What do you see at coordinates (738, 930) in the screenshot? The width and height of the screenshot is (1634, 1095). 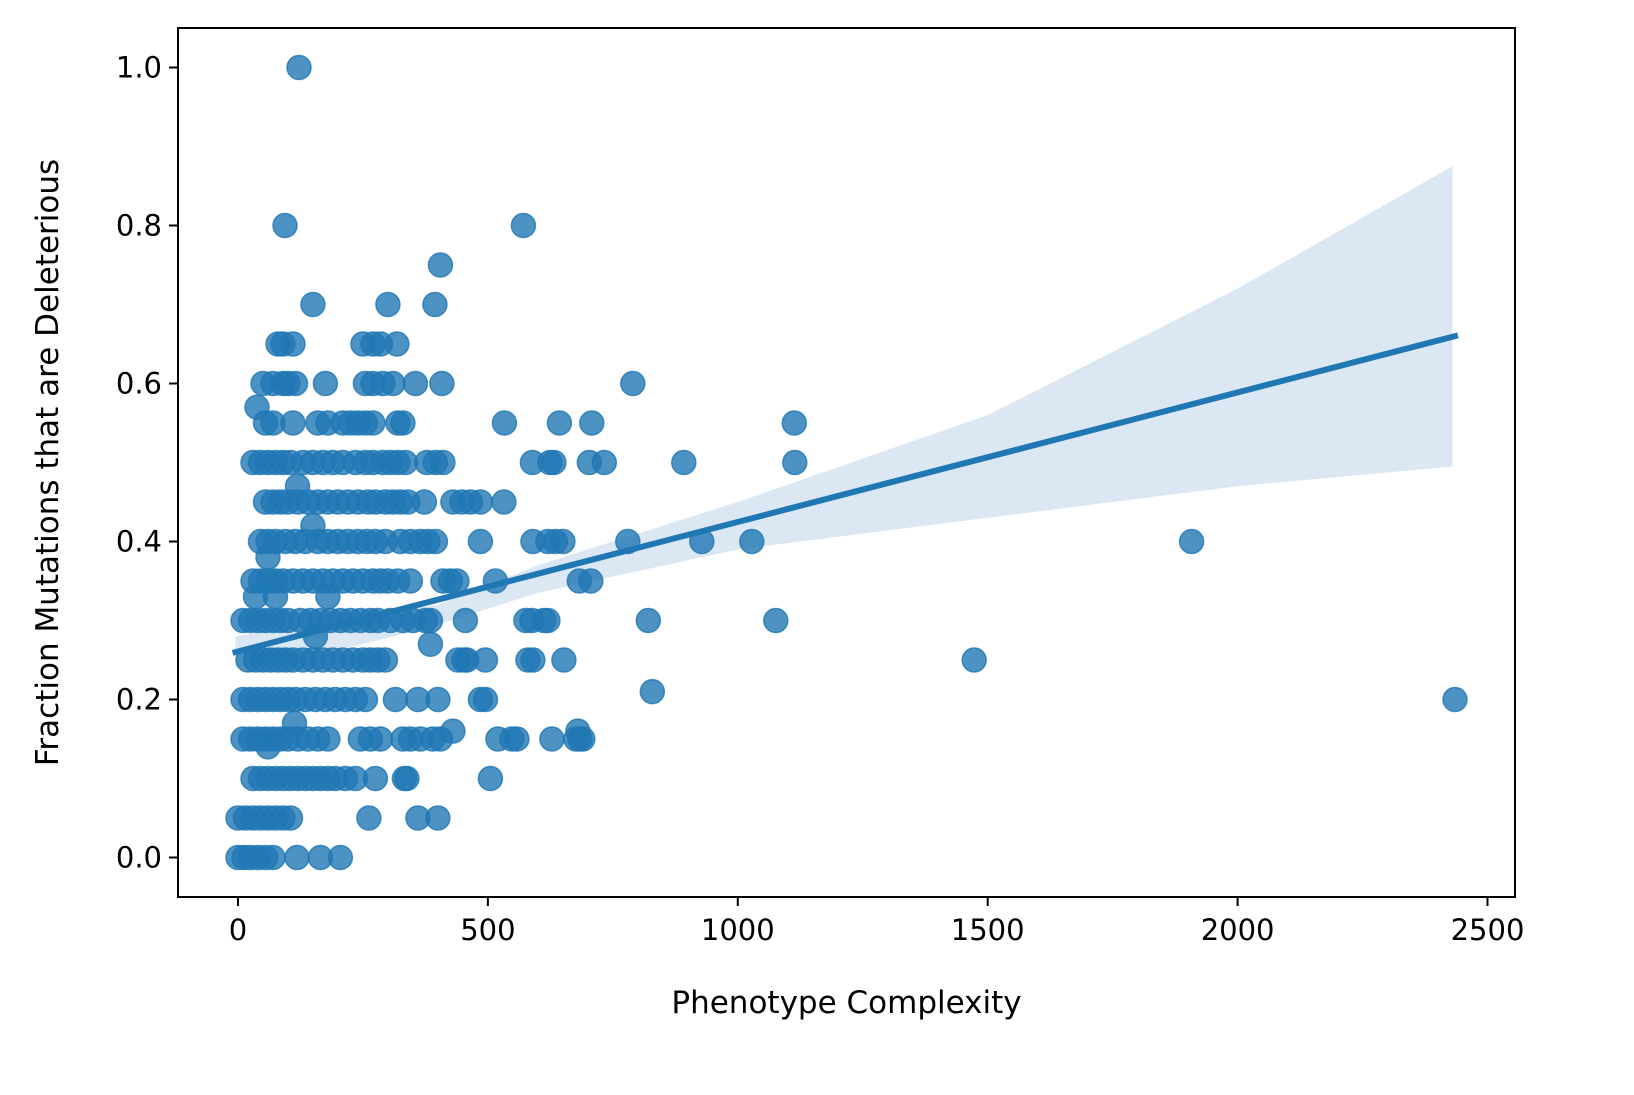 I see `x-tick-label: 1000` at bounding box center [738, 930].